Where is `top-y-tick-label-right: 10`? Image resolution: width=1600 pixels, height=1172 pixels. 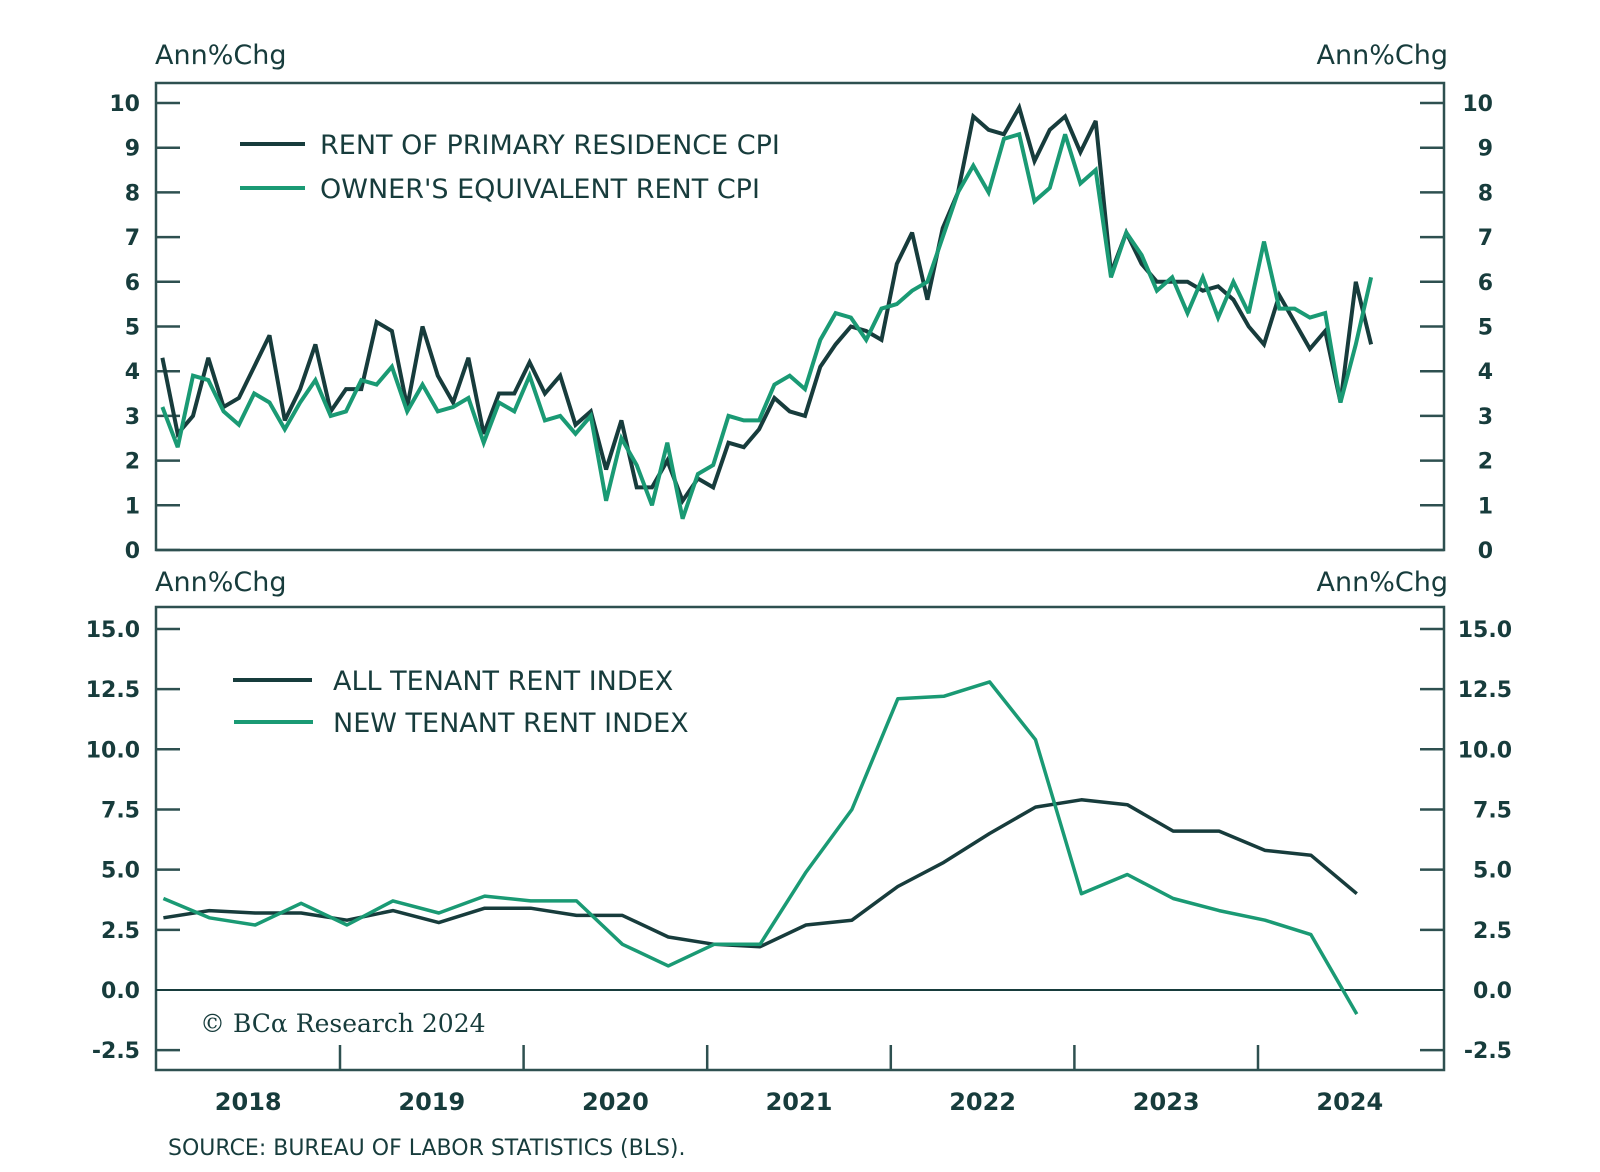 top-y-tick-label-right: 10 is located at coordinates (1477, 104).